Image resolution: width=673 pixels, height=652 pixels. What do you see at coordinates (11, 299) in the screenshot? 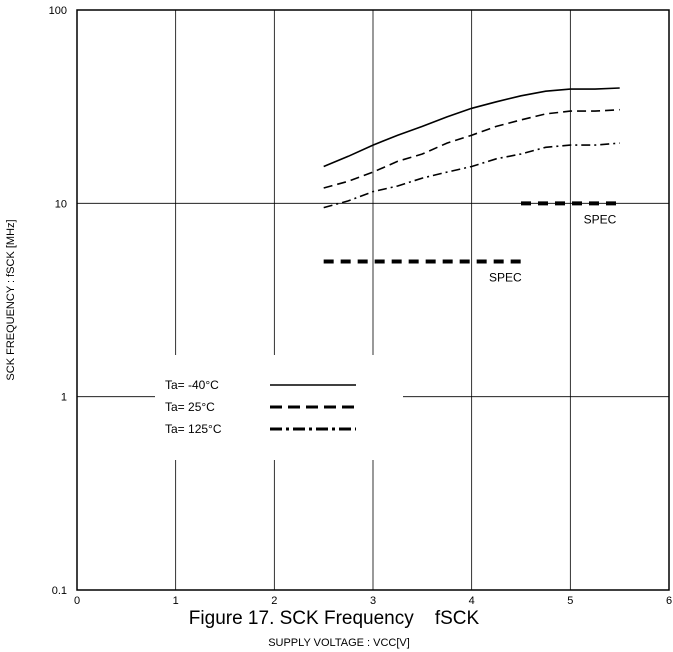
I see `y-axis-label: SCK FREQUENCY : fSCK [MHz]` at bounding box center [11, 299].